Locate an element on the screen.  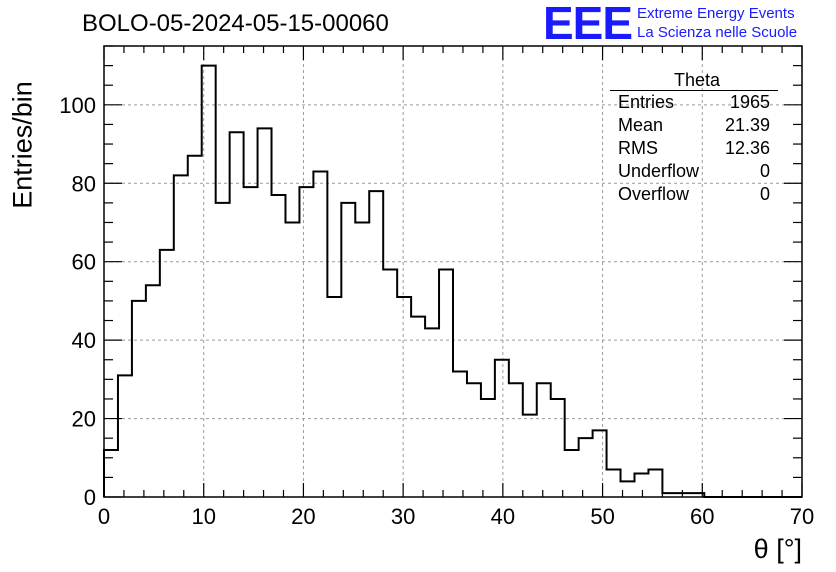
stats-value: 12.36 is located at coordinates (747, 148).